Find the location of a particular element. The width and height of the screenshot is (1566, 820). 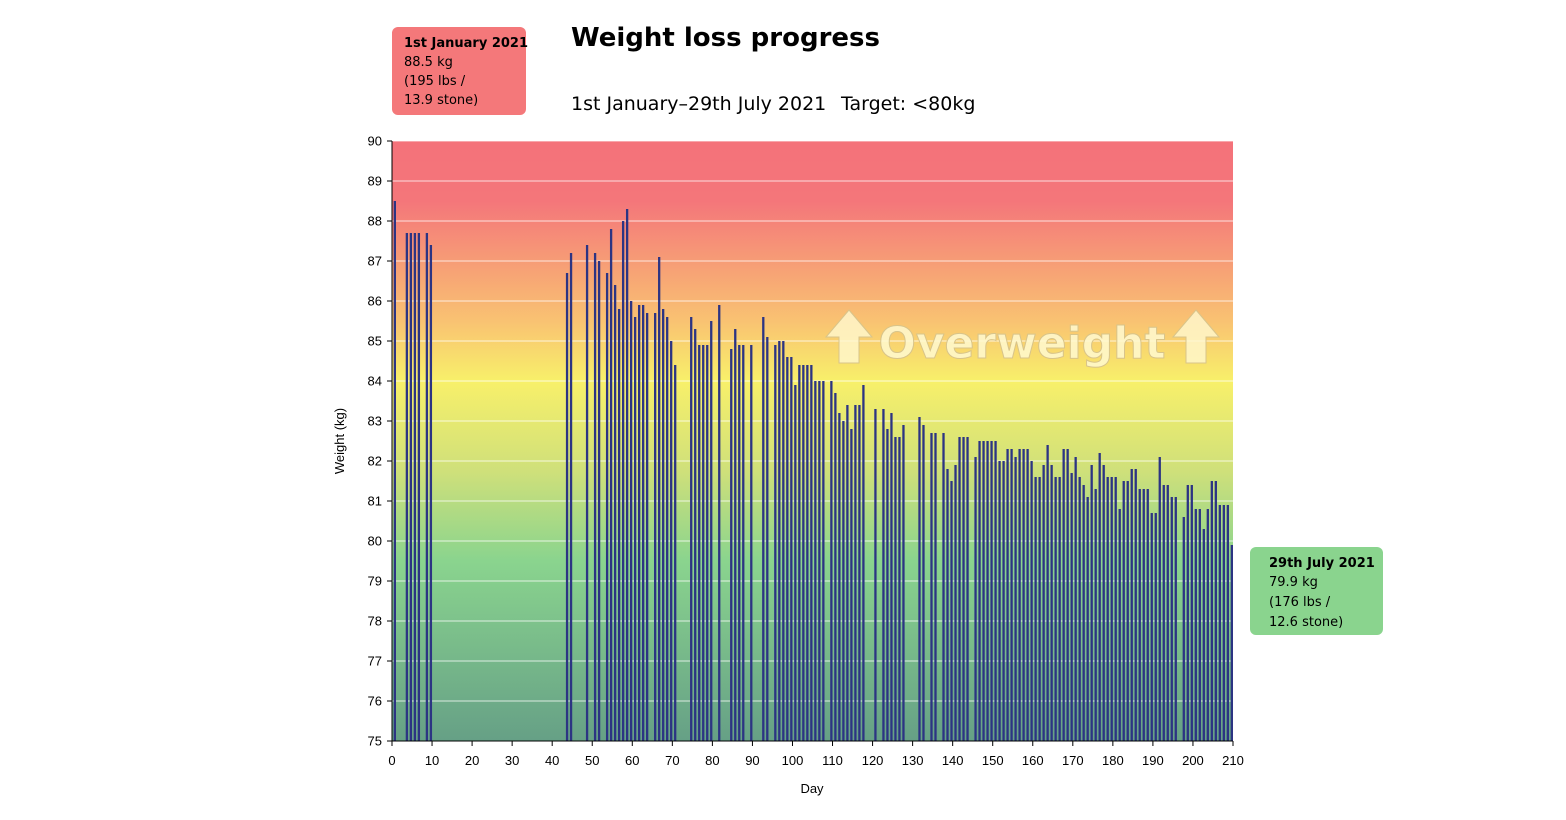

y-axis-ticks: 75 76 77 78 79 80 81 82 83 84 85 86 87 88 89 90 is located at coordinates (380, 441).